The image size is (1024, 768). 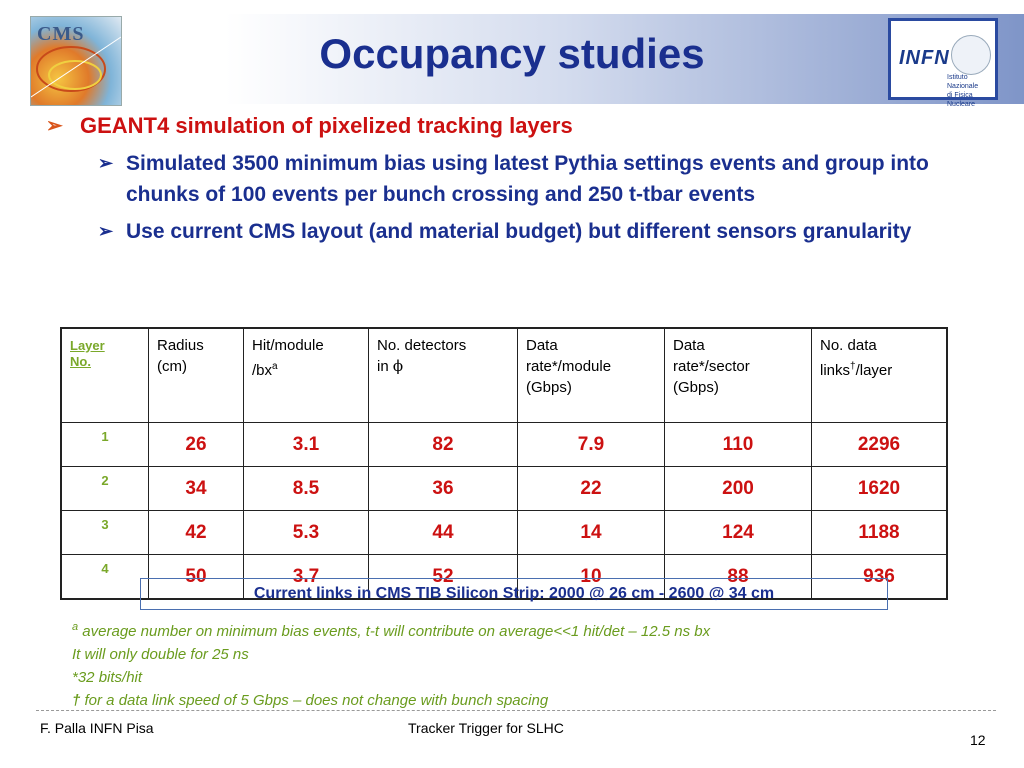 What do you see at coordinates (443, 375) in the screenshot?
I see `header-detectors: No. detectors in ϕ` at bounding box center [443, 375].